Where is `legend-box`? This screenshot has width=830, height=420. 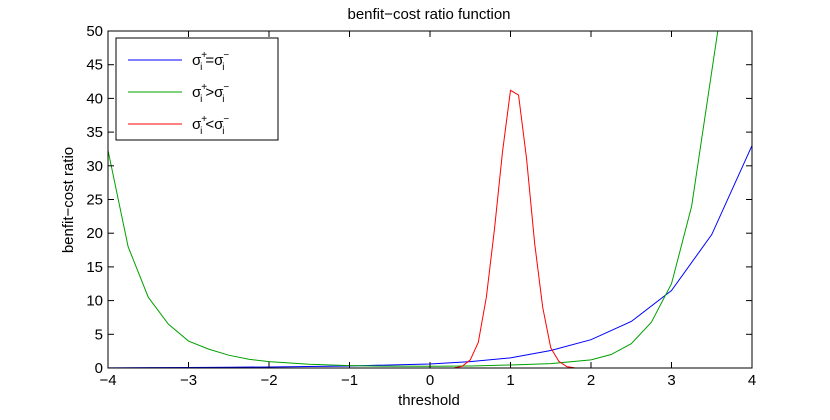
legend-box is located at coordinates (197, 89).